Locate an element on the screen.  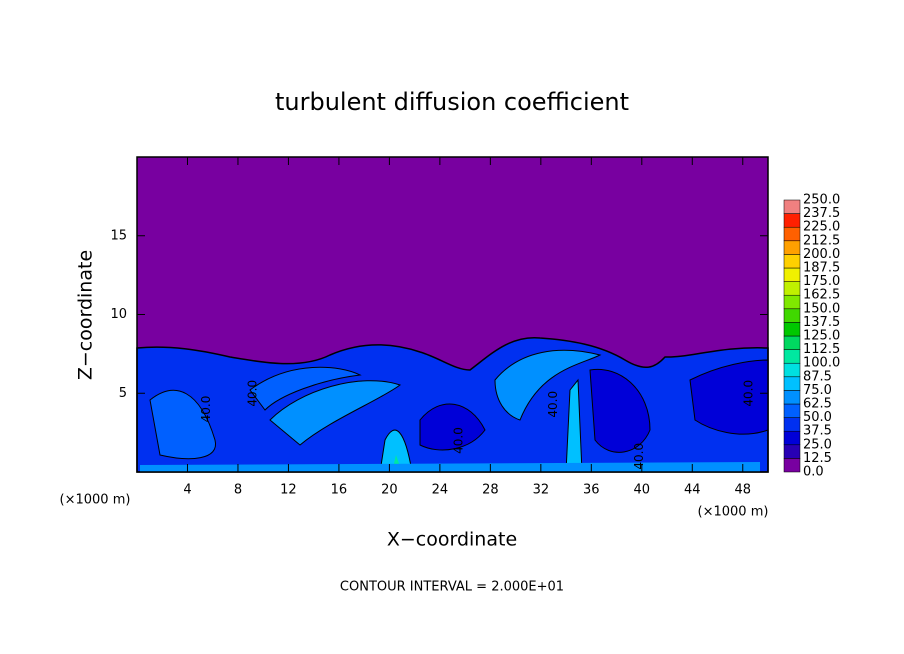
colorbar-label: 175.0 is located at coordinates (821, 281).